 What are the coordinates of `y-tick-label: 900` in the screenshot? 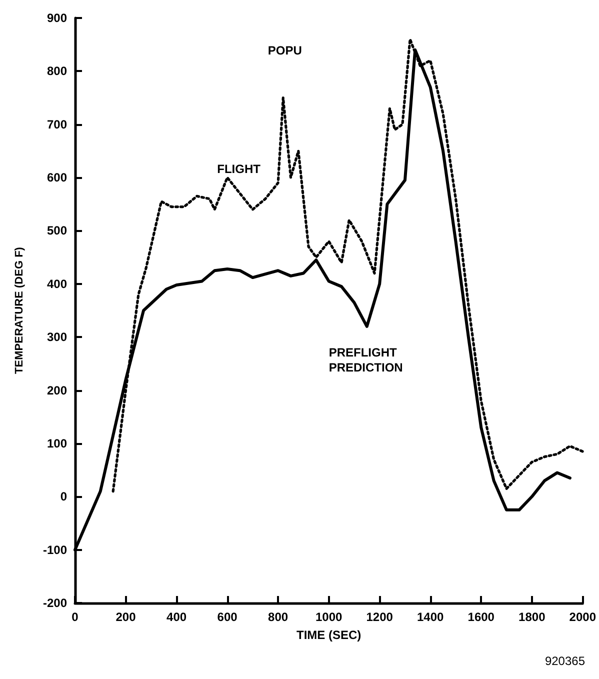 It's located at (57, 18).